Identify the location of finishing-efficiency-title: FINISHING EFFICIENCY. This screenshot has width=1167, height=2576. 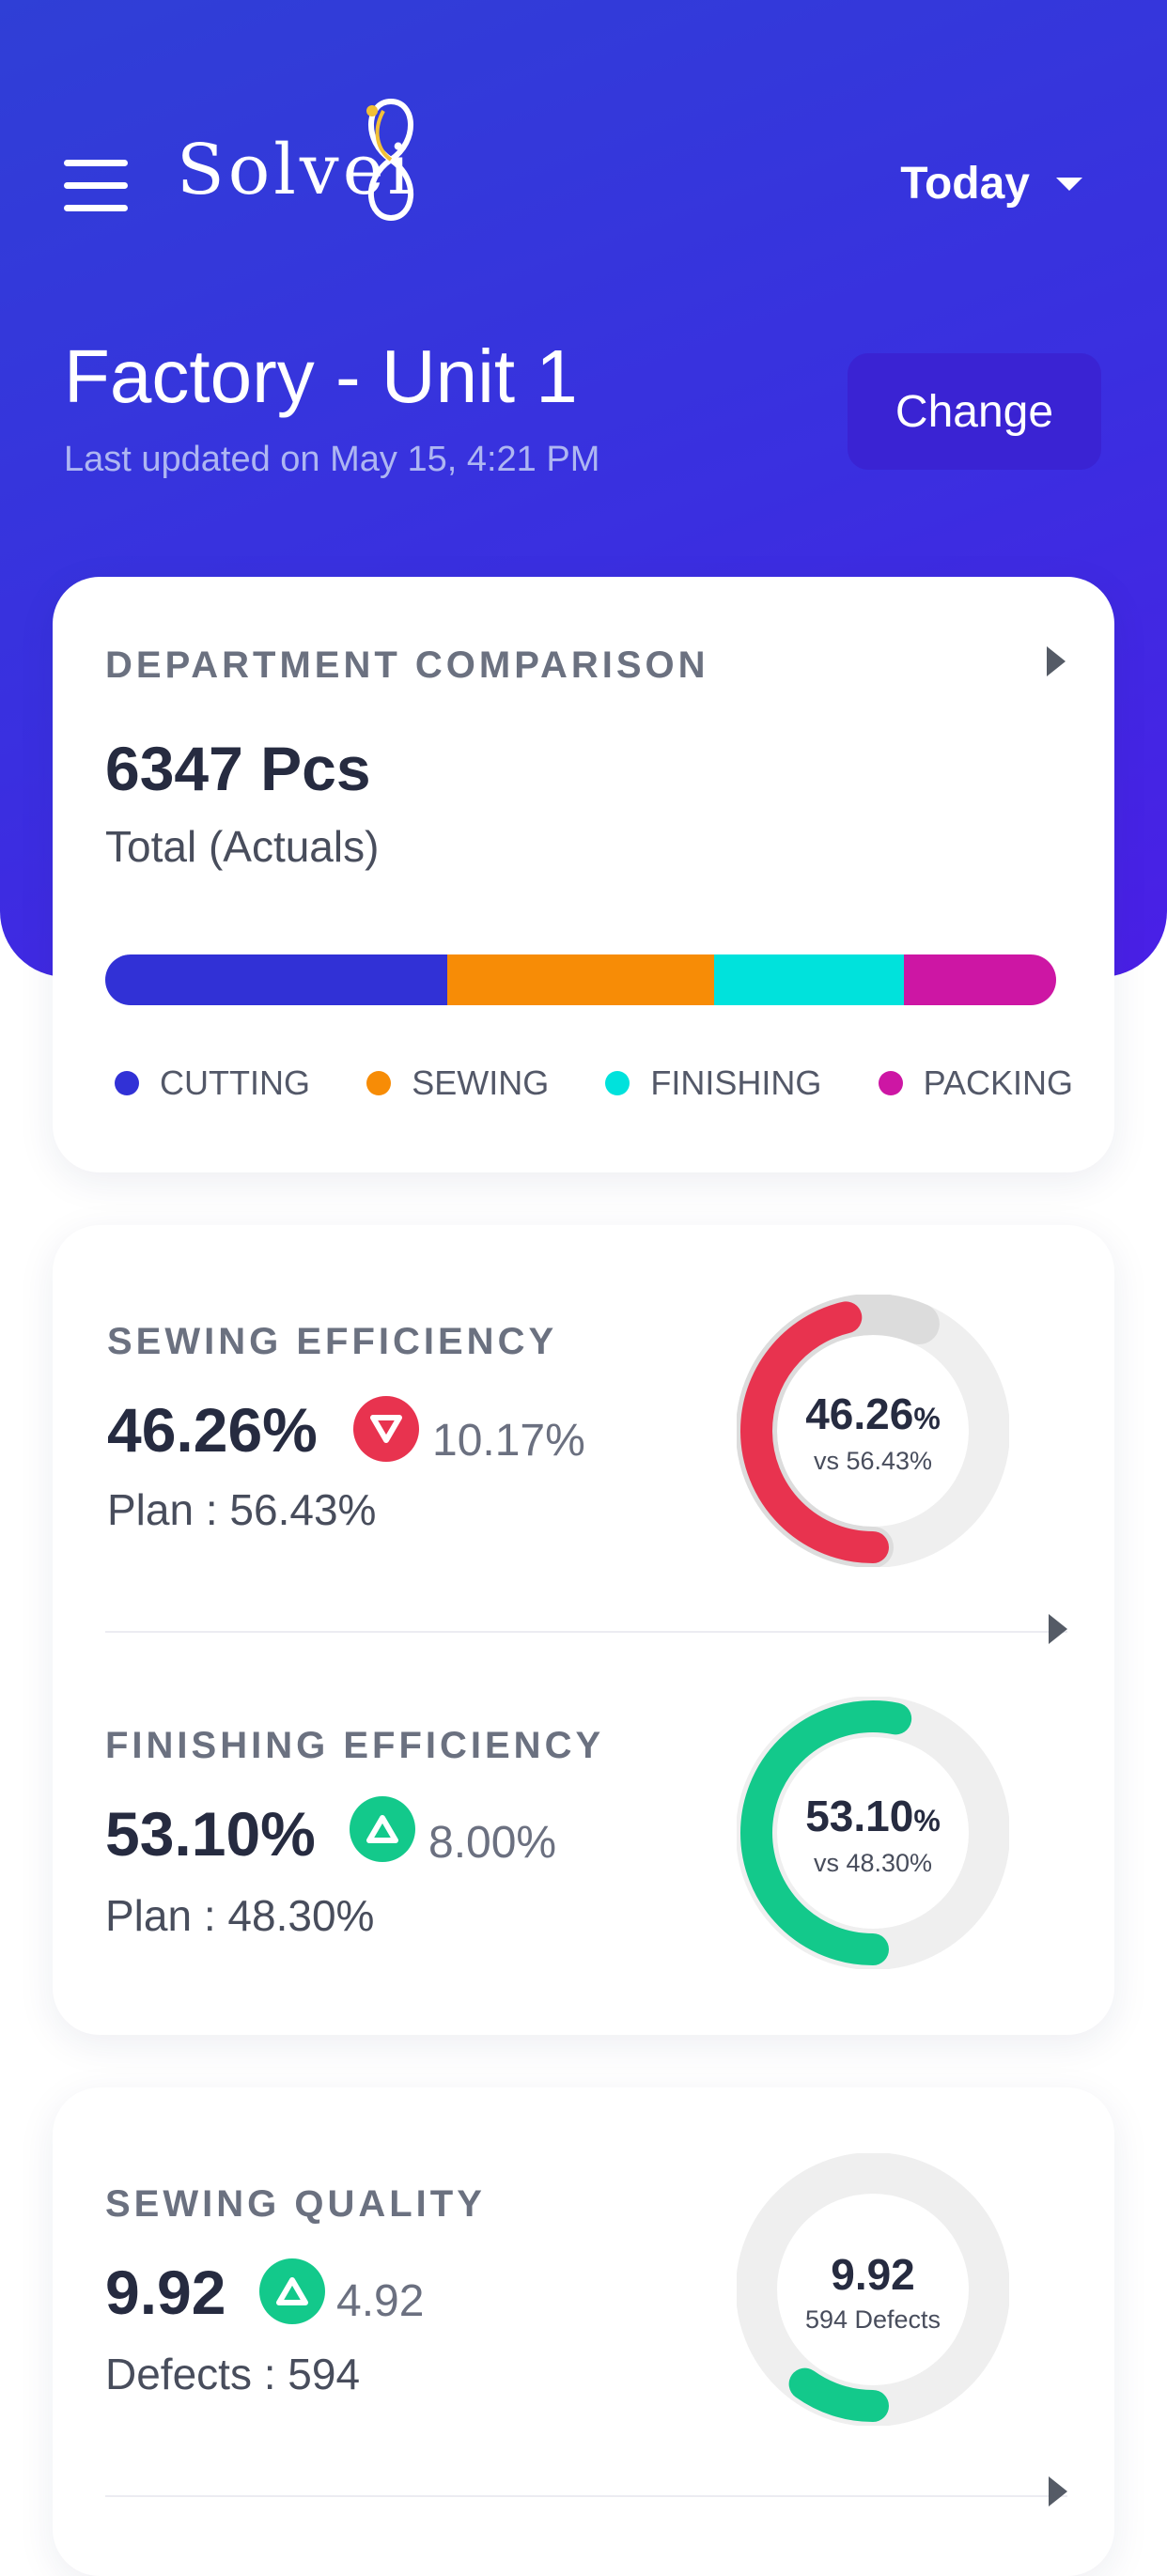
(355, 1745).